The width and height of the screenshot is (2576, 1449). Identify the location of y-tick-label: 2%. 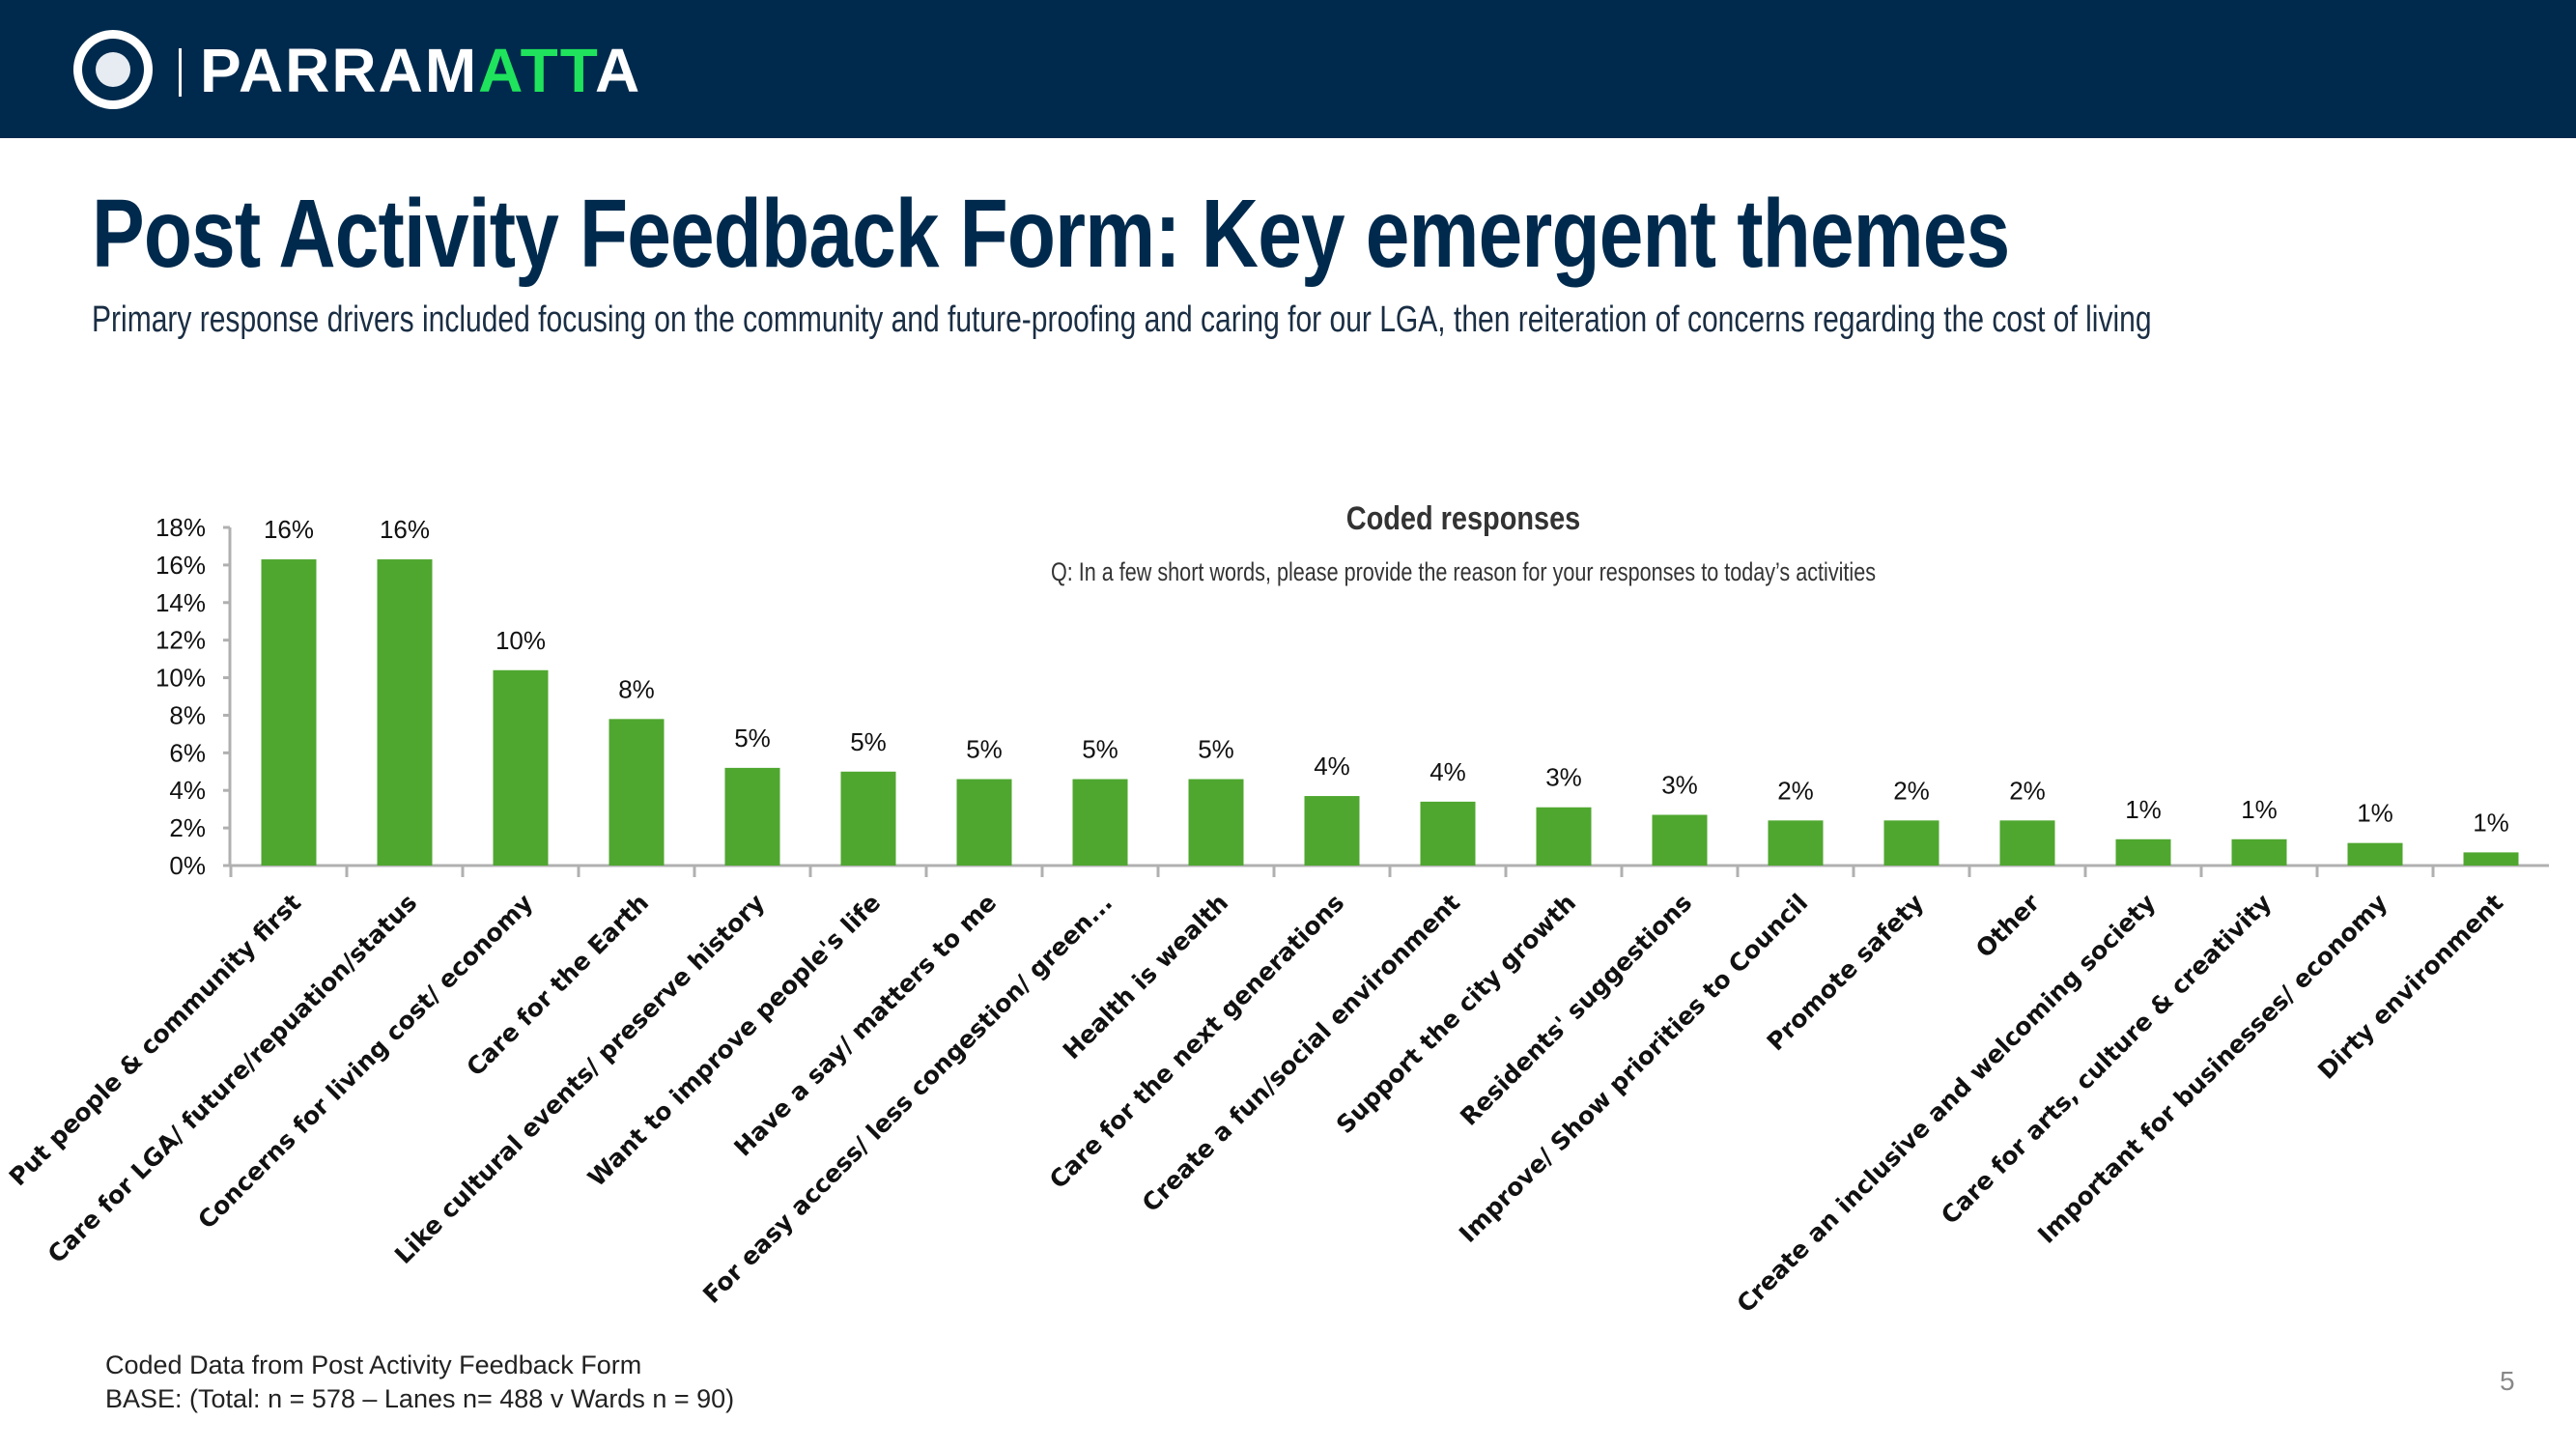
(187, 827).